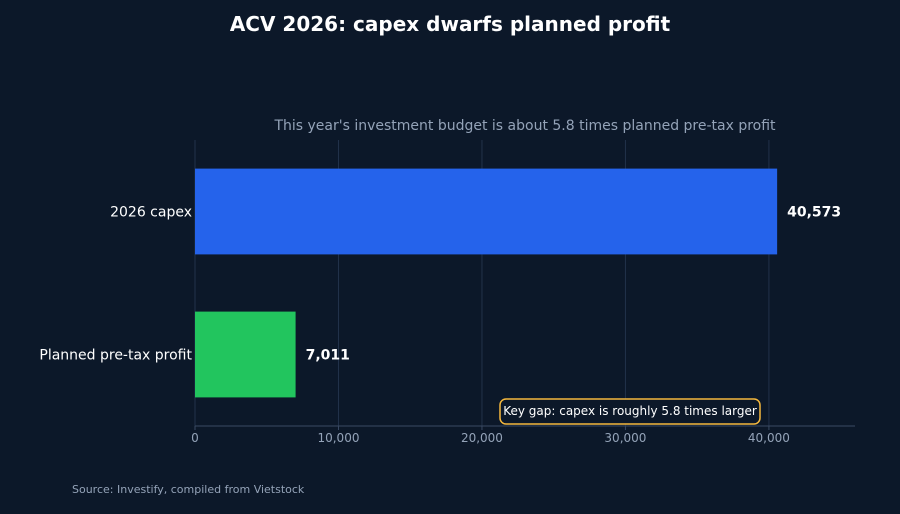  Describe the element at coordinates (151, 213) in the screenshot. I see `category-label: 2026 capex` at that location.